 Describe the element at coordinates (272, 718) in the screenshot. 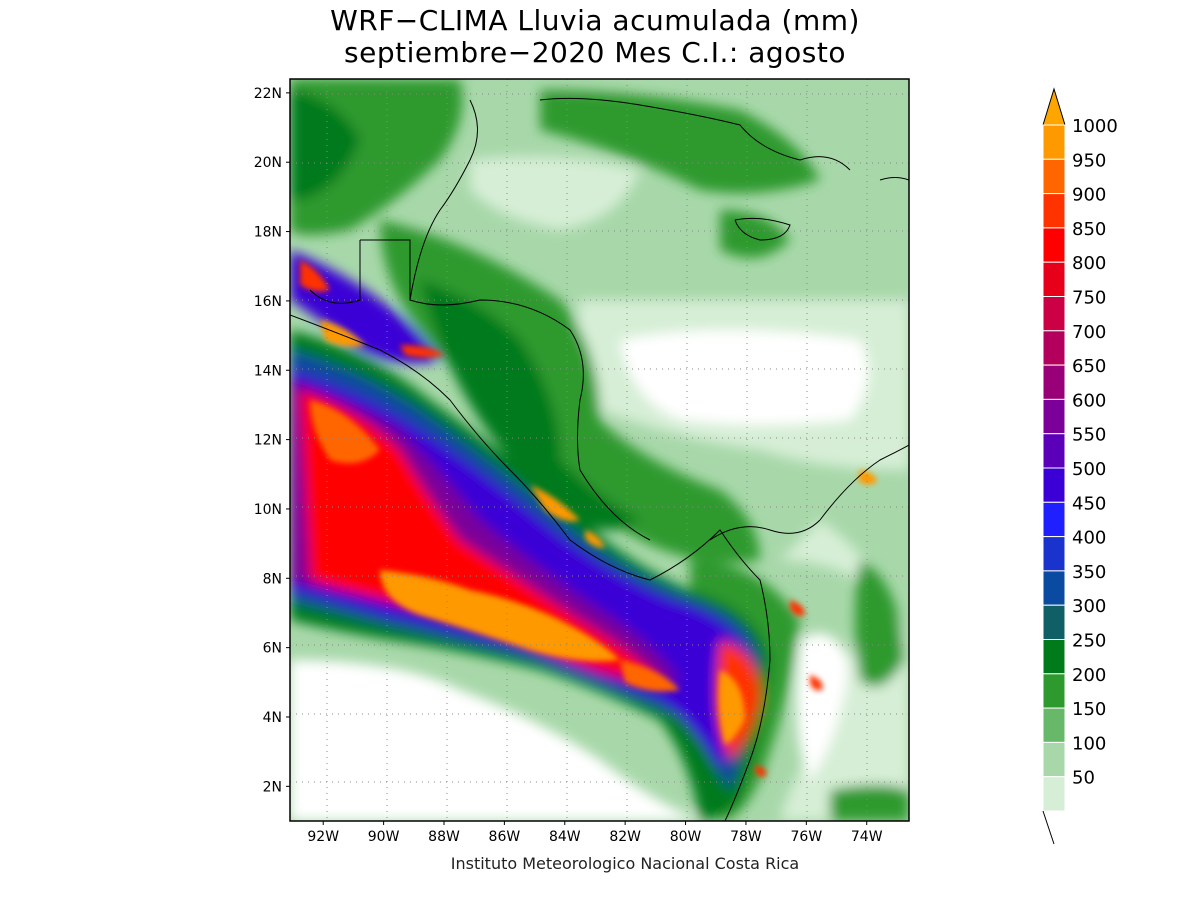

I see `lat-tick-label: 4N` at that location.